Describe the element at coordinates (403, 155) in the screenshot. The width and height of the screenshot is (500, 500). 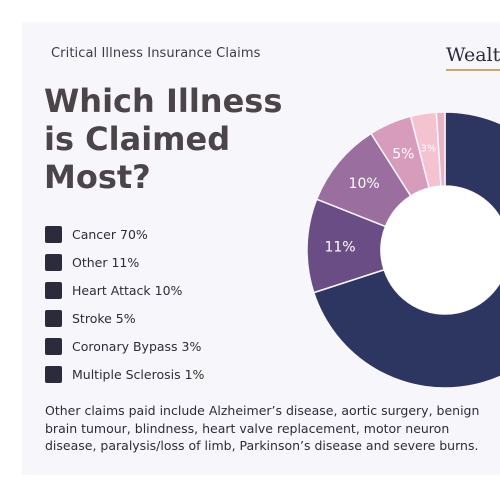
I see `donut-slice-label: 5%` at that location.